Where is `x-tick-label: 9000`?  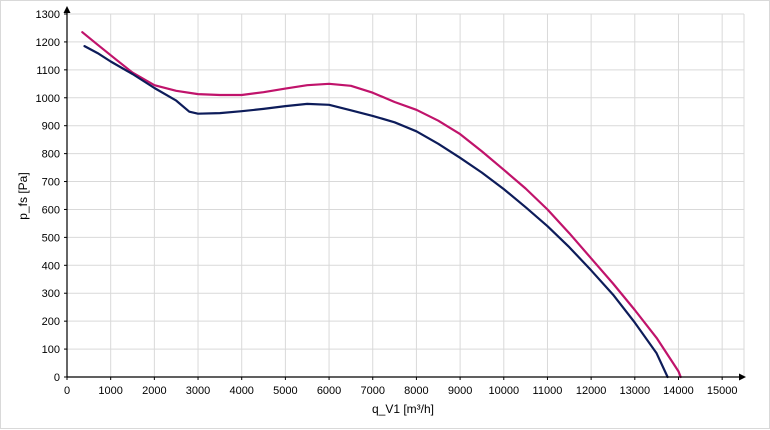
x-tick-label: 9000 is located at coordinates (460, 391).